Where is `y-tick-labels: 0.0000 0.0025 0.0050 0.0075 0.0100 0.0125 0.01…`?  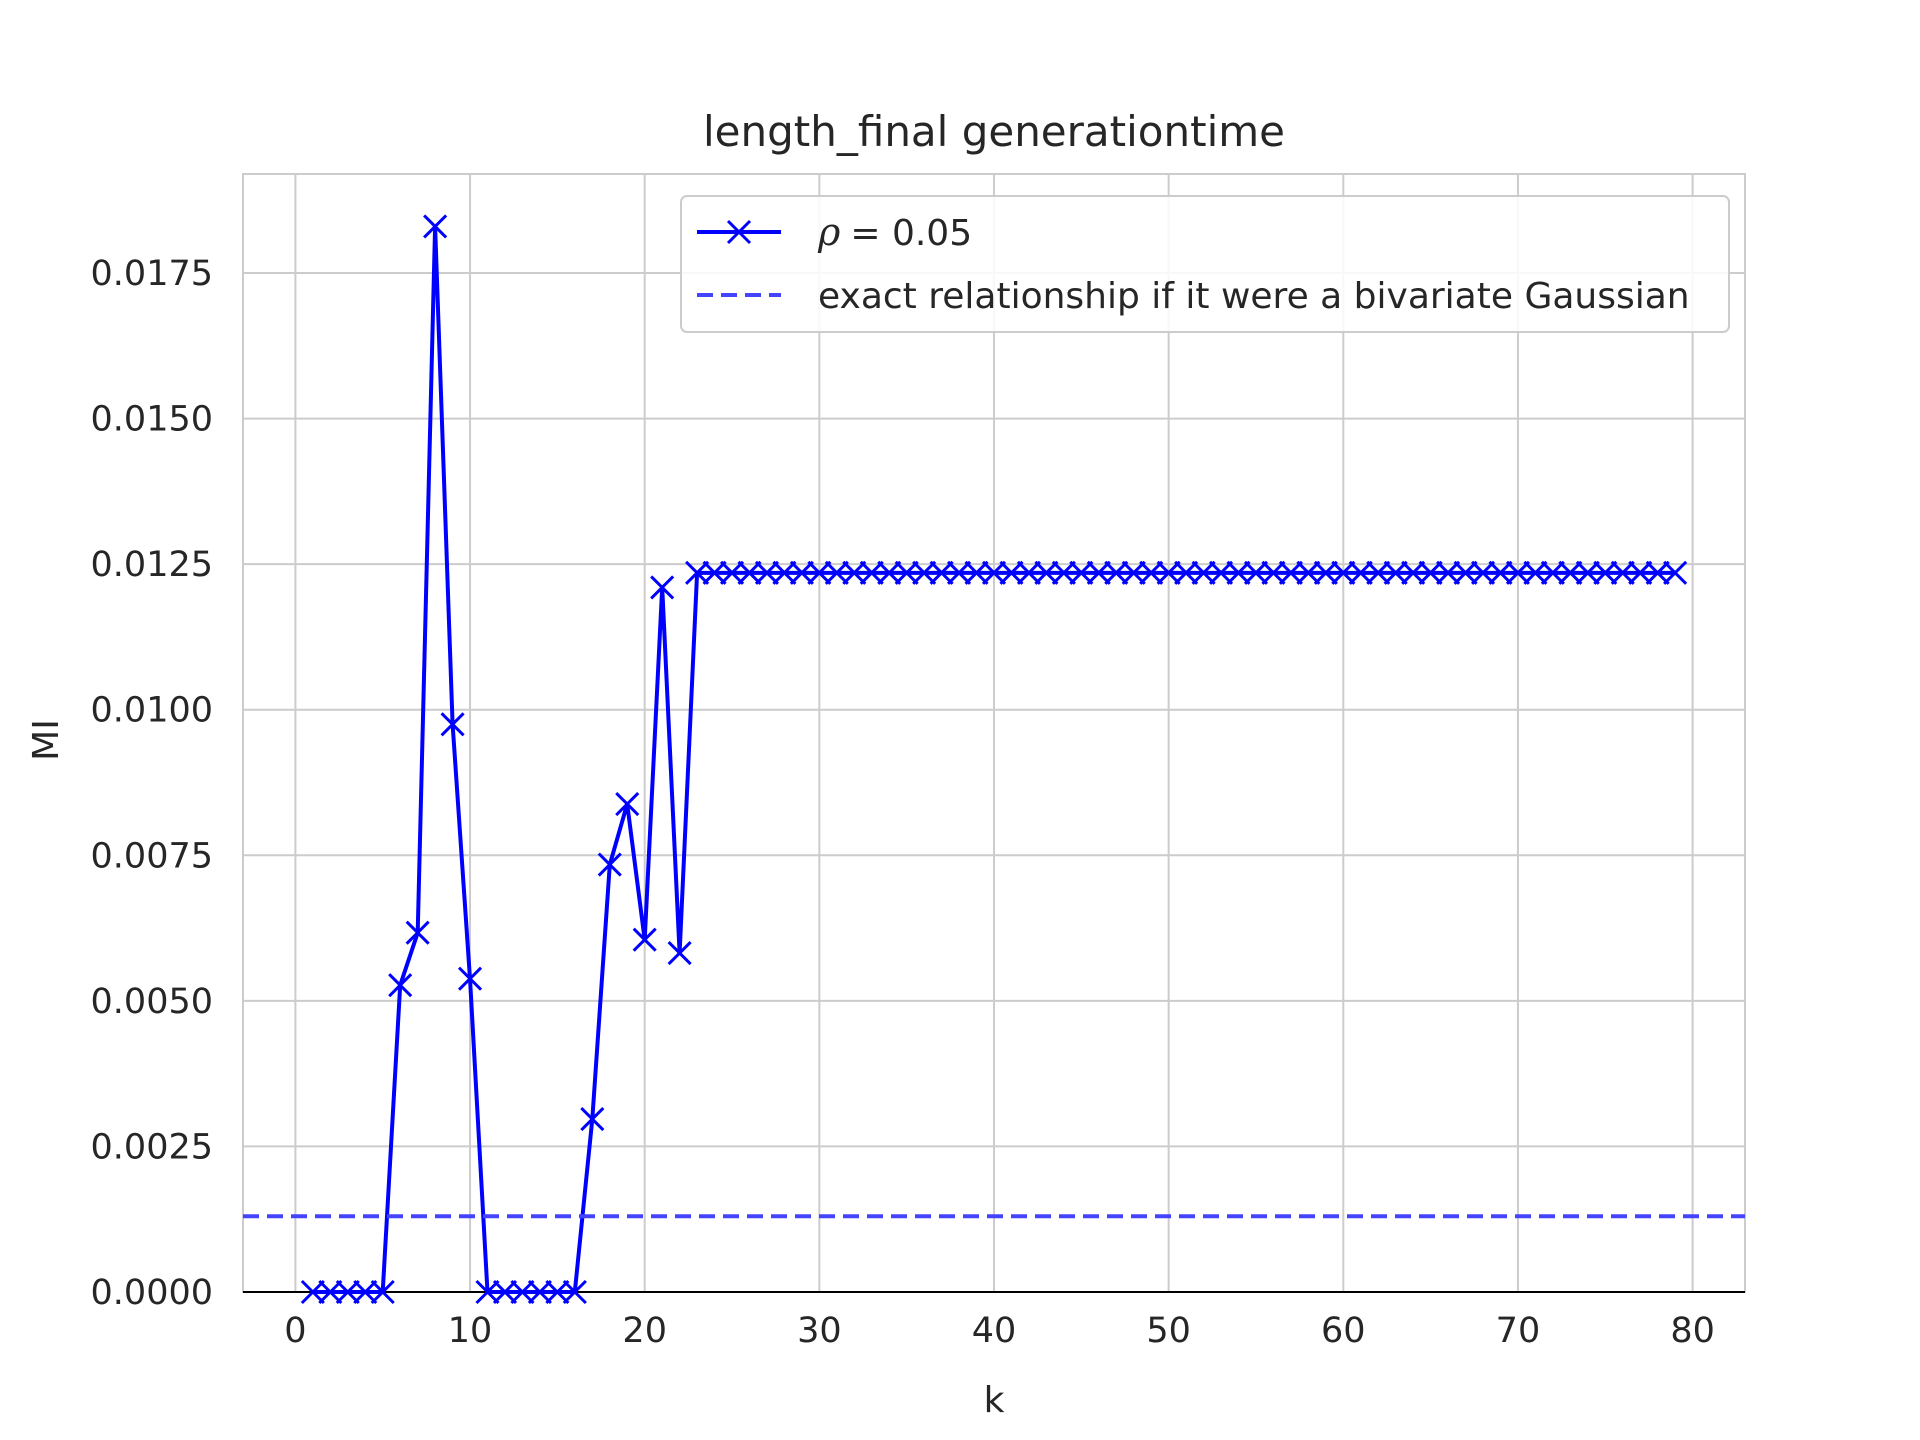 y-tick-labels: 0.0000 0.0025 0.0050 0.0075 0.0100 0.0125 0.01… is located at coordinates (152, 783).